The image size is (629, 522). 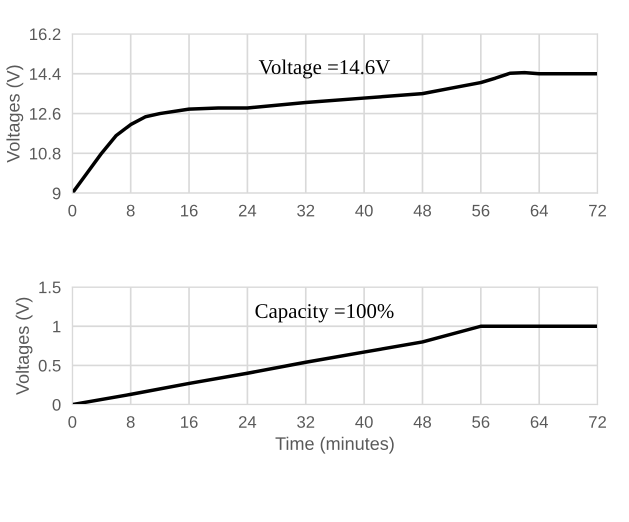 I want to click on y-tick-label: 10.8, so click(x=45, y=154).